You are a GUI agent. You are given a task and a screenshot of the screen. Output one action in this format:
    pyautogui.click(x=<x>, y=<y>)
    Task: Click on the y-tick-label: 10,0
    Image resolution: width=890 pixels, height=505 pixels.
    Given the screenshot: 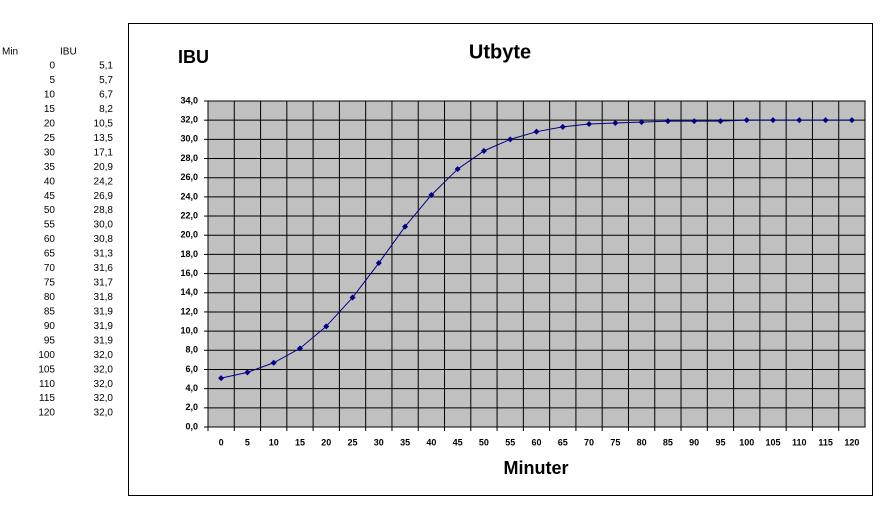 What is the action you would take?
    pyautogui.click(x=189, y=330)
    